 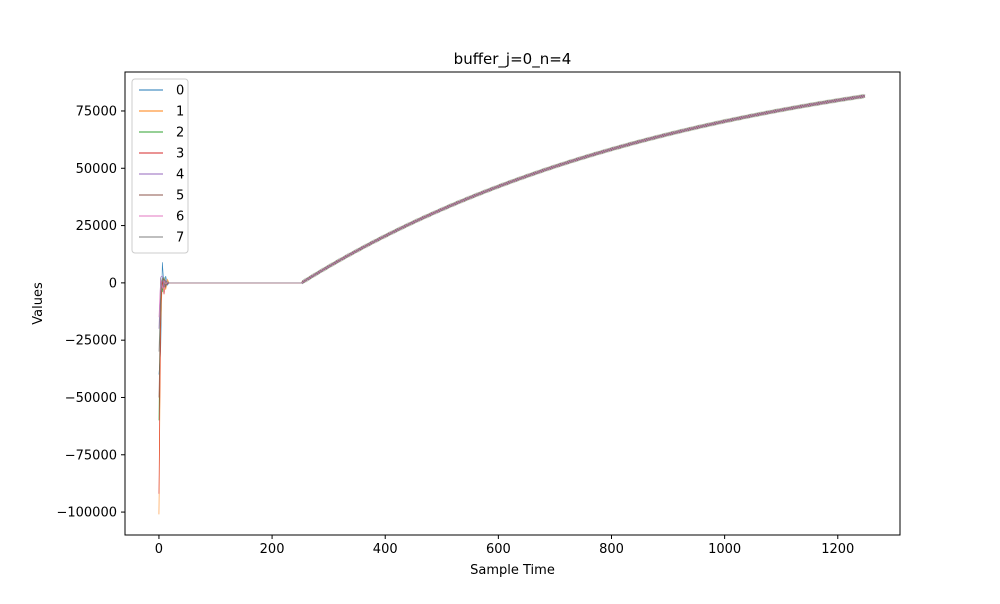 I want to click on y-tick-label: −100000, so click(x=86, y=513).